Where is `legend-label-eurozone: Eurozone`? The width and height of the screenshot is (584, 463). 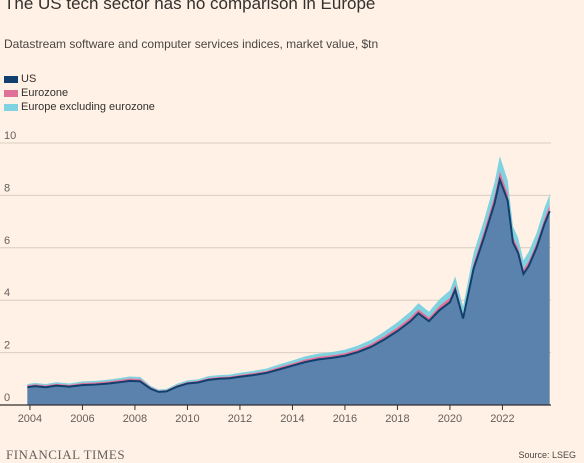
legend-label-eurozone: Eurozone is located at coordinates (45, 93).